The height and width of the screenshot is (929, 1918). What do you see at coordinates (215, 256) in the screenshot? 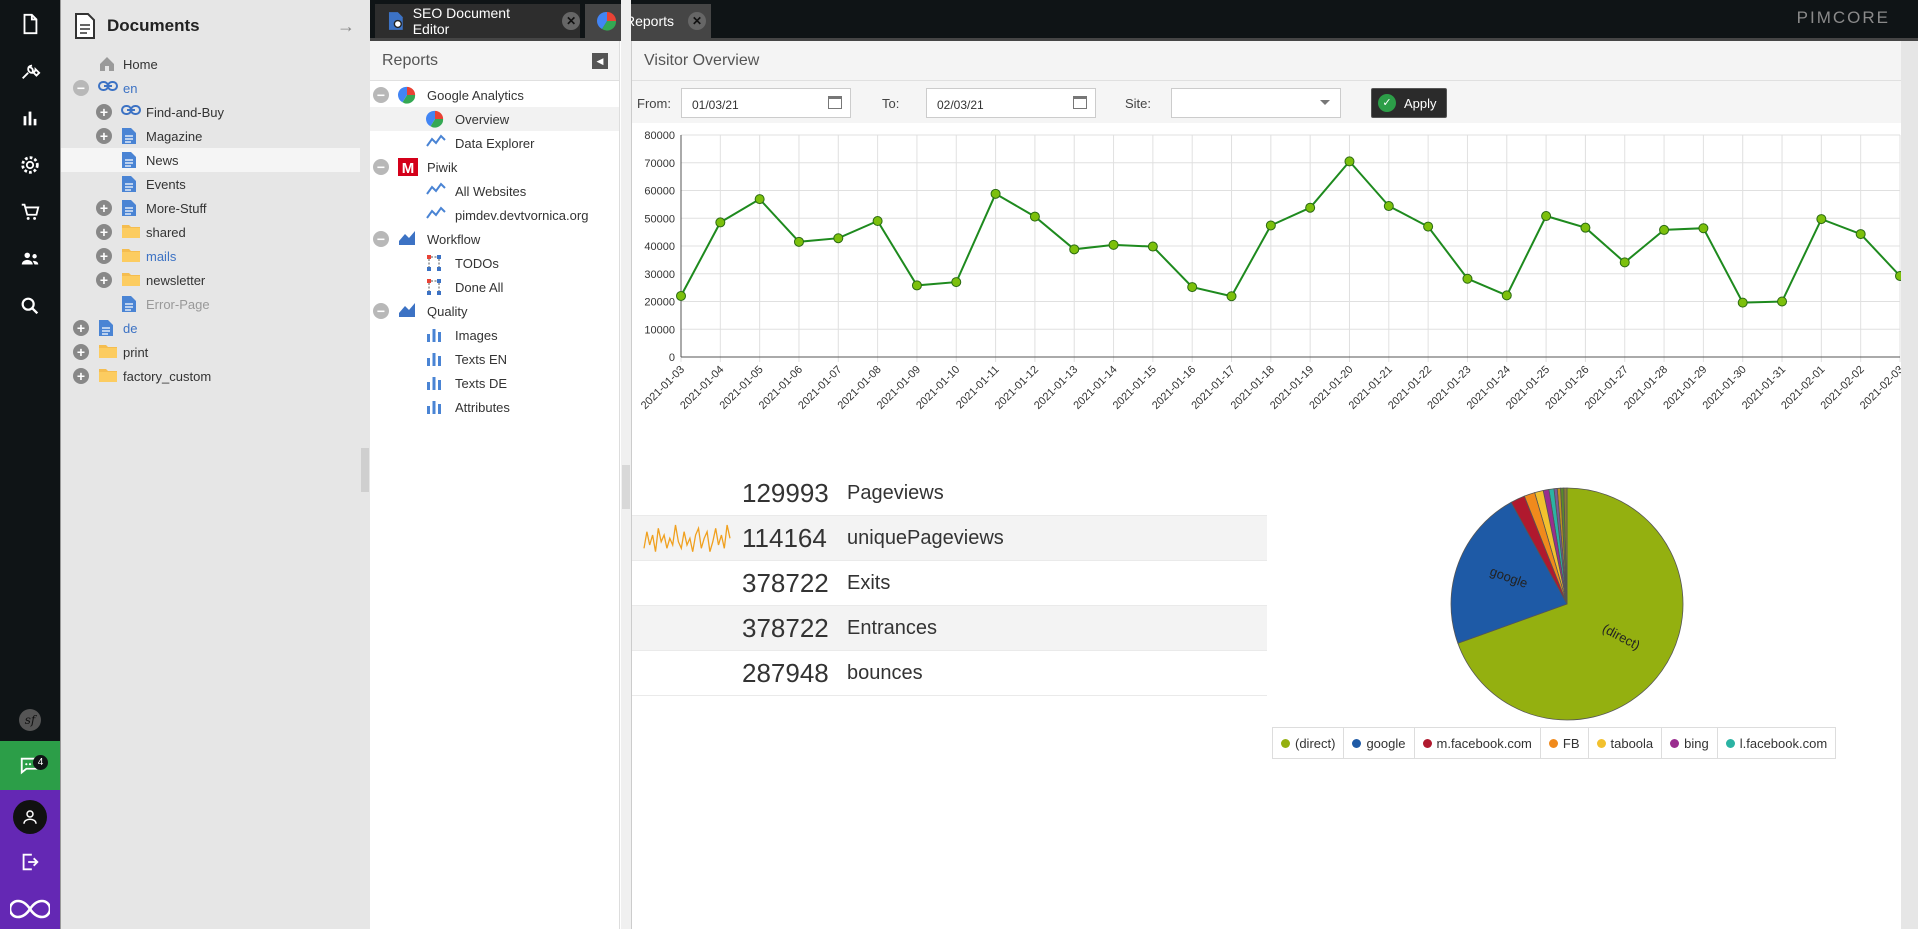
I see `tree-node-mails: + mails` at bounding box center [215, 256].